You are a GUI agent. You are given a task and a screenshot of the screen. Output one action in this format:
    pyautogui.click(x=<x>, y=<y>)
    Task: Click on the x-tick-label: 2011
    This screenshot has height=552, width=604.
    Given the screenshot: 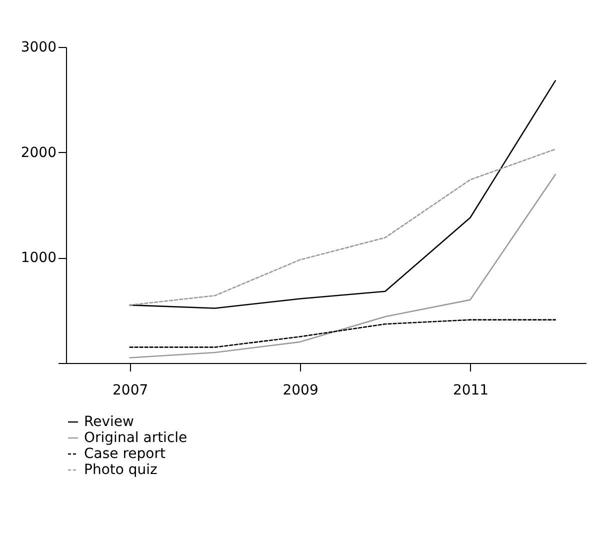 What is the action you would take?
    pyautogui.click(x=470, y=390)
    